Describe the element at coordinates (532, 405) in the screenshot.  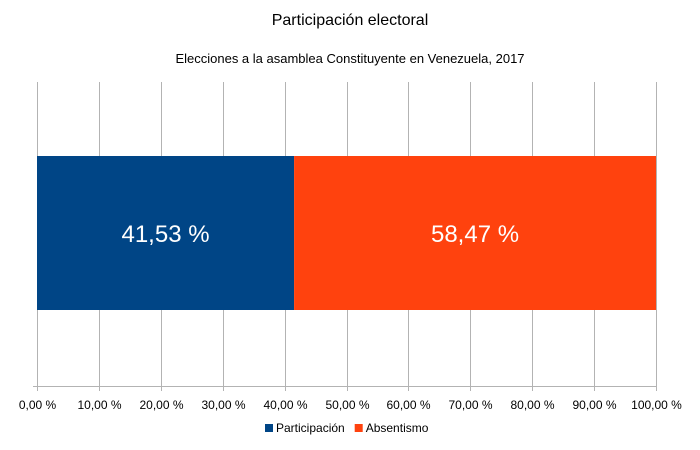
I see `x-tick-label: 80,00 %` at that location.